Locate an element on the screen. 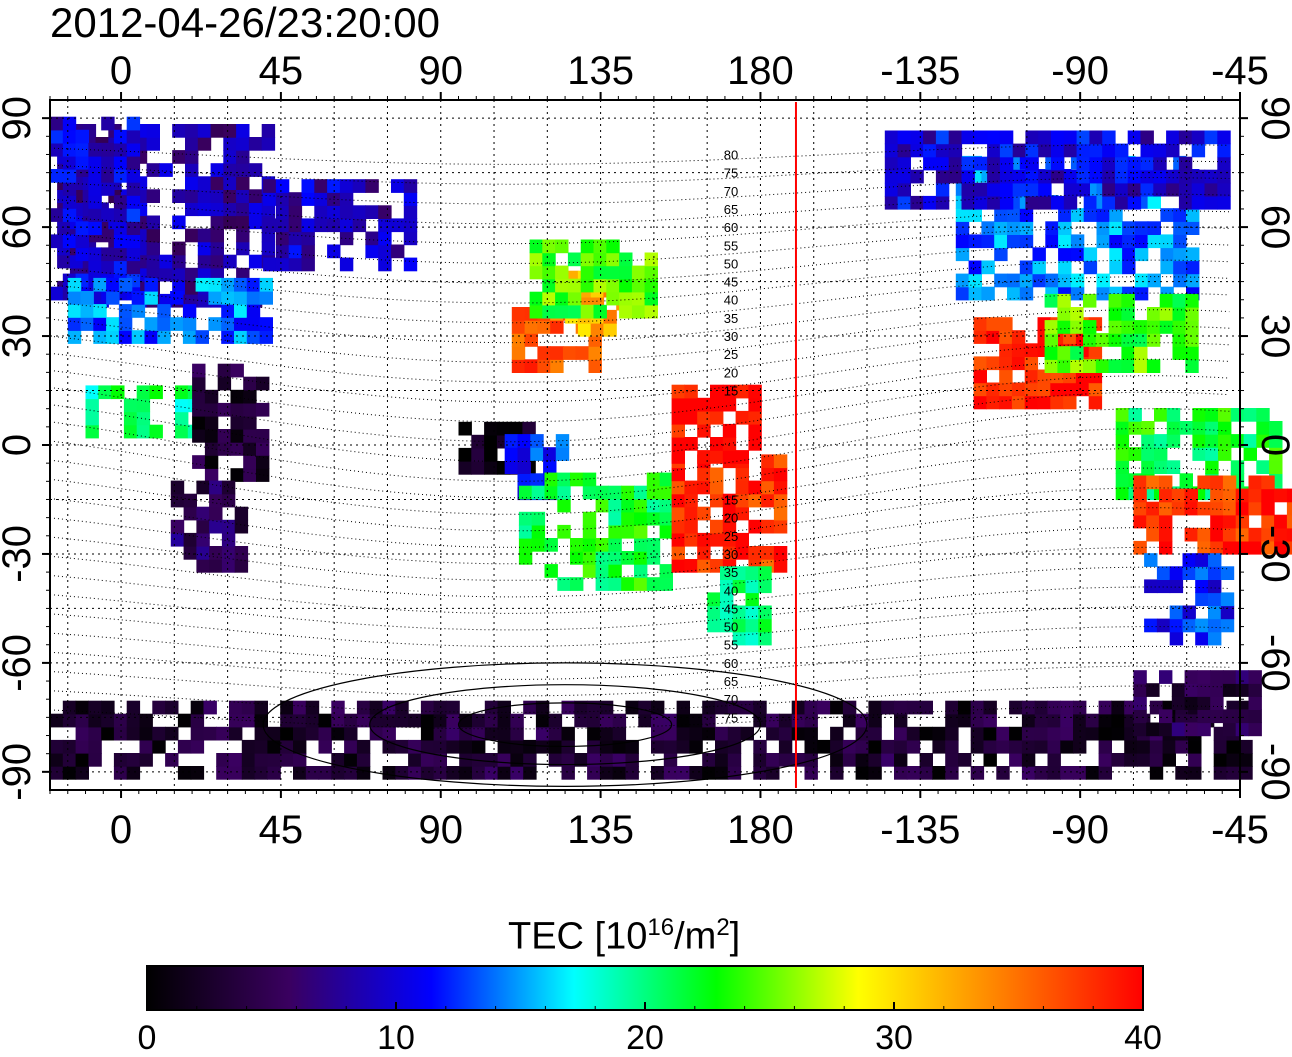 Image resolution: width=1292 pixels, height=1057 pixels. contour-value-label: 45 is located at coordinates (731, 608).